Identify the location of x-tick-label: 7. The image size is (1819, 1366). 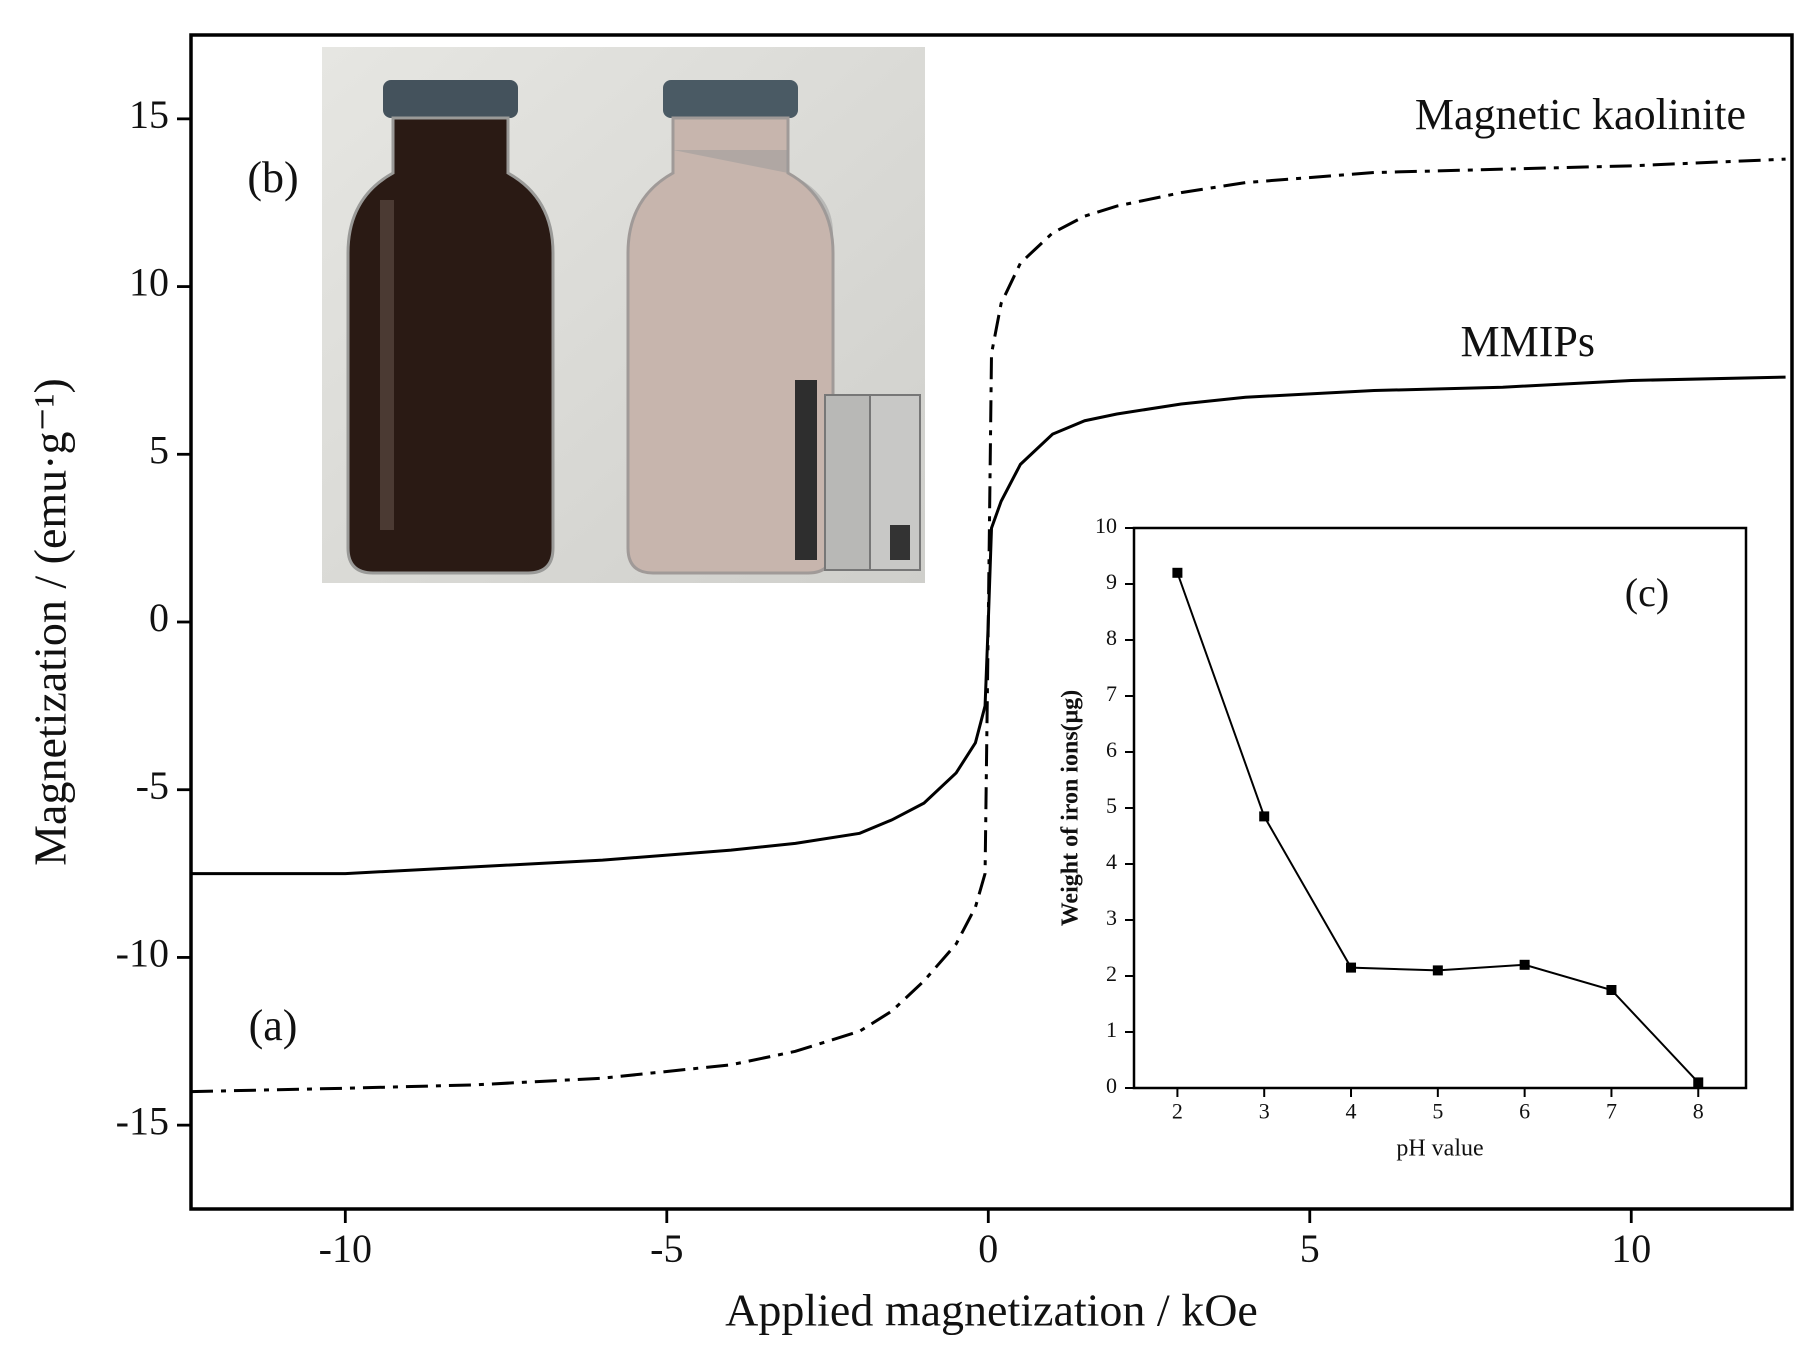
(1611, 1111).